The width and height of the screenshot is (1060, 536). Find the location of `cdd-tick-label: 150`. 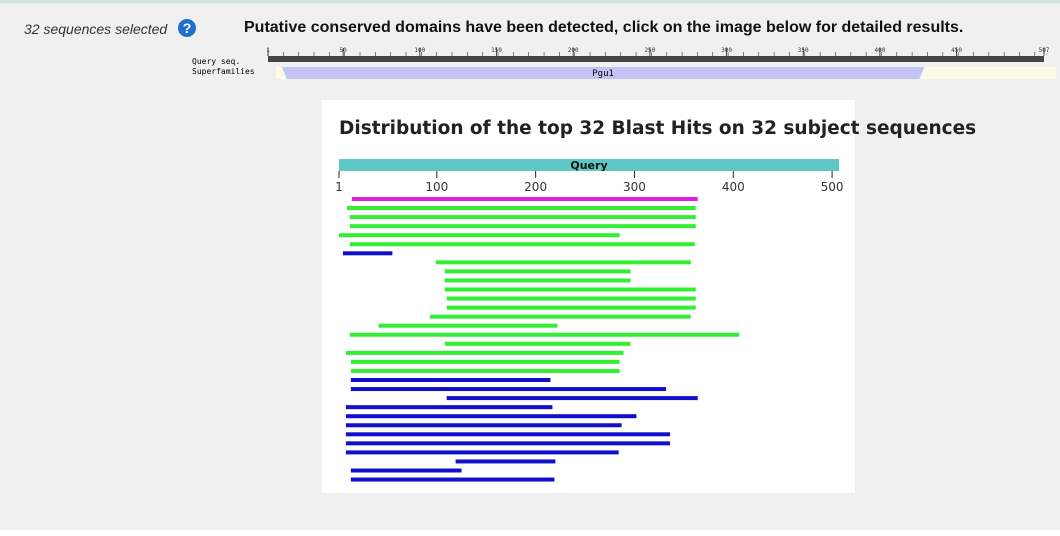

cdd-tick-label: 150 is located at coordinates (496, 50).